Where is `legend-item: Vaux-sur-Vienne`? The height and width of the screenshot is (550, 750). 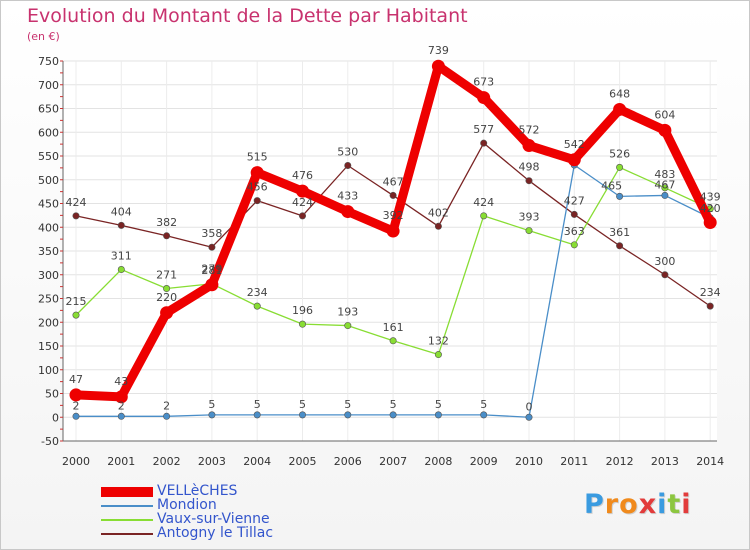 legend-item: Vaux-sur-Vienne is located at coordinates (231, 519).